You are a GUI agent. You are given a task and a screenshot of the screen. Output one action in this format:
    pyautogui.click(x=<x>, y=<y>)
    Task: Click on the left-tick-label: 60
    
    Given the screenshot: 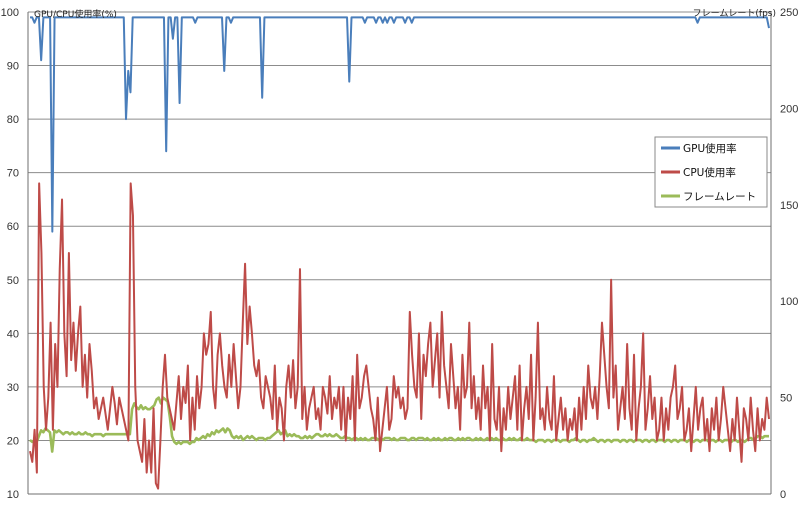 What is the action you would take?
    pyautogui.click(x=13, y=227)
    